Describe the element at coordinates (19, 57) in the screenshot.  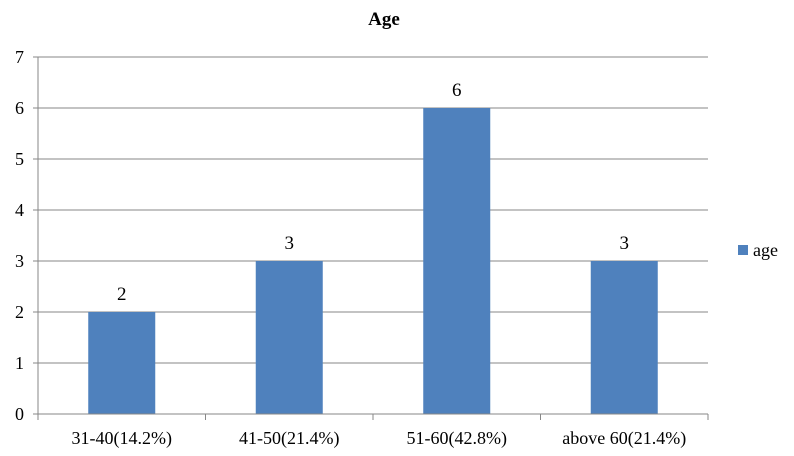
I see `y-tick-label: 7` at that location.